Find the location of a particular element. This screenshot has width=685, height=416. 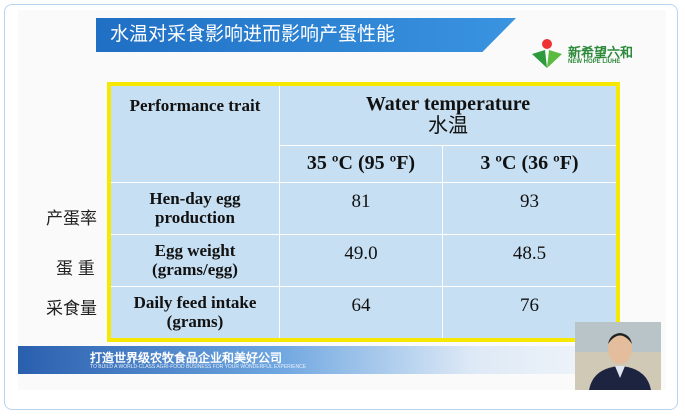

logo-mark is located at coordinates (547, 53).